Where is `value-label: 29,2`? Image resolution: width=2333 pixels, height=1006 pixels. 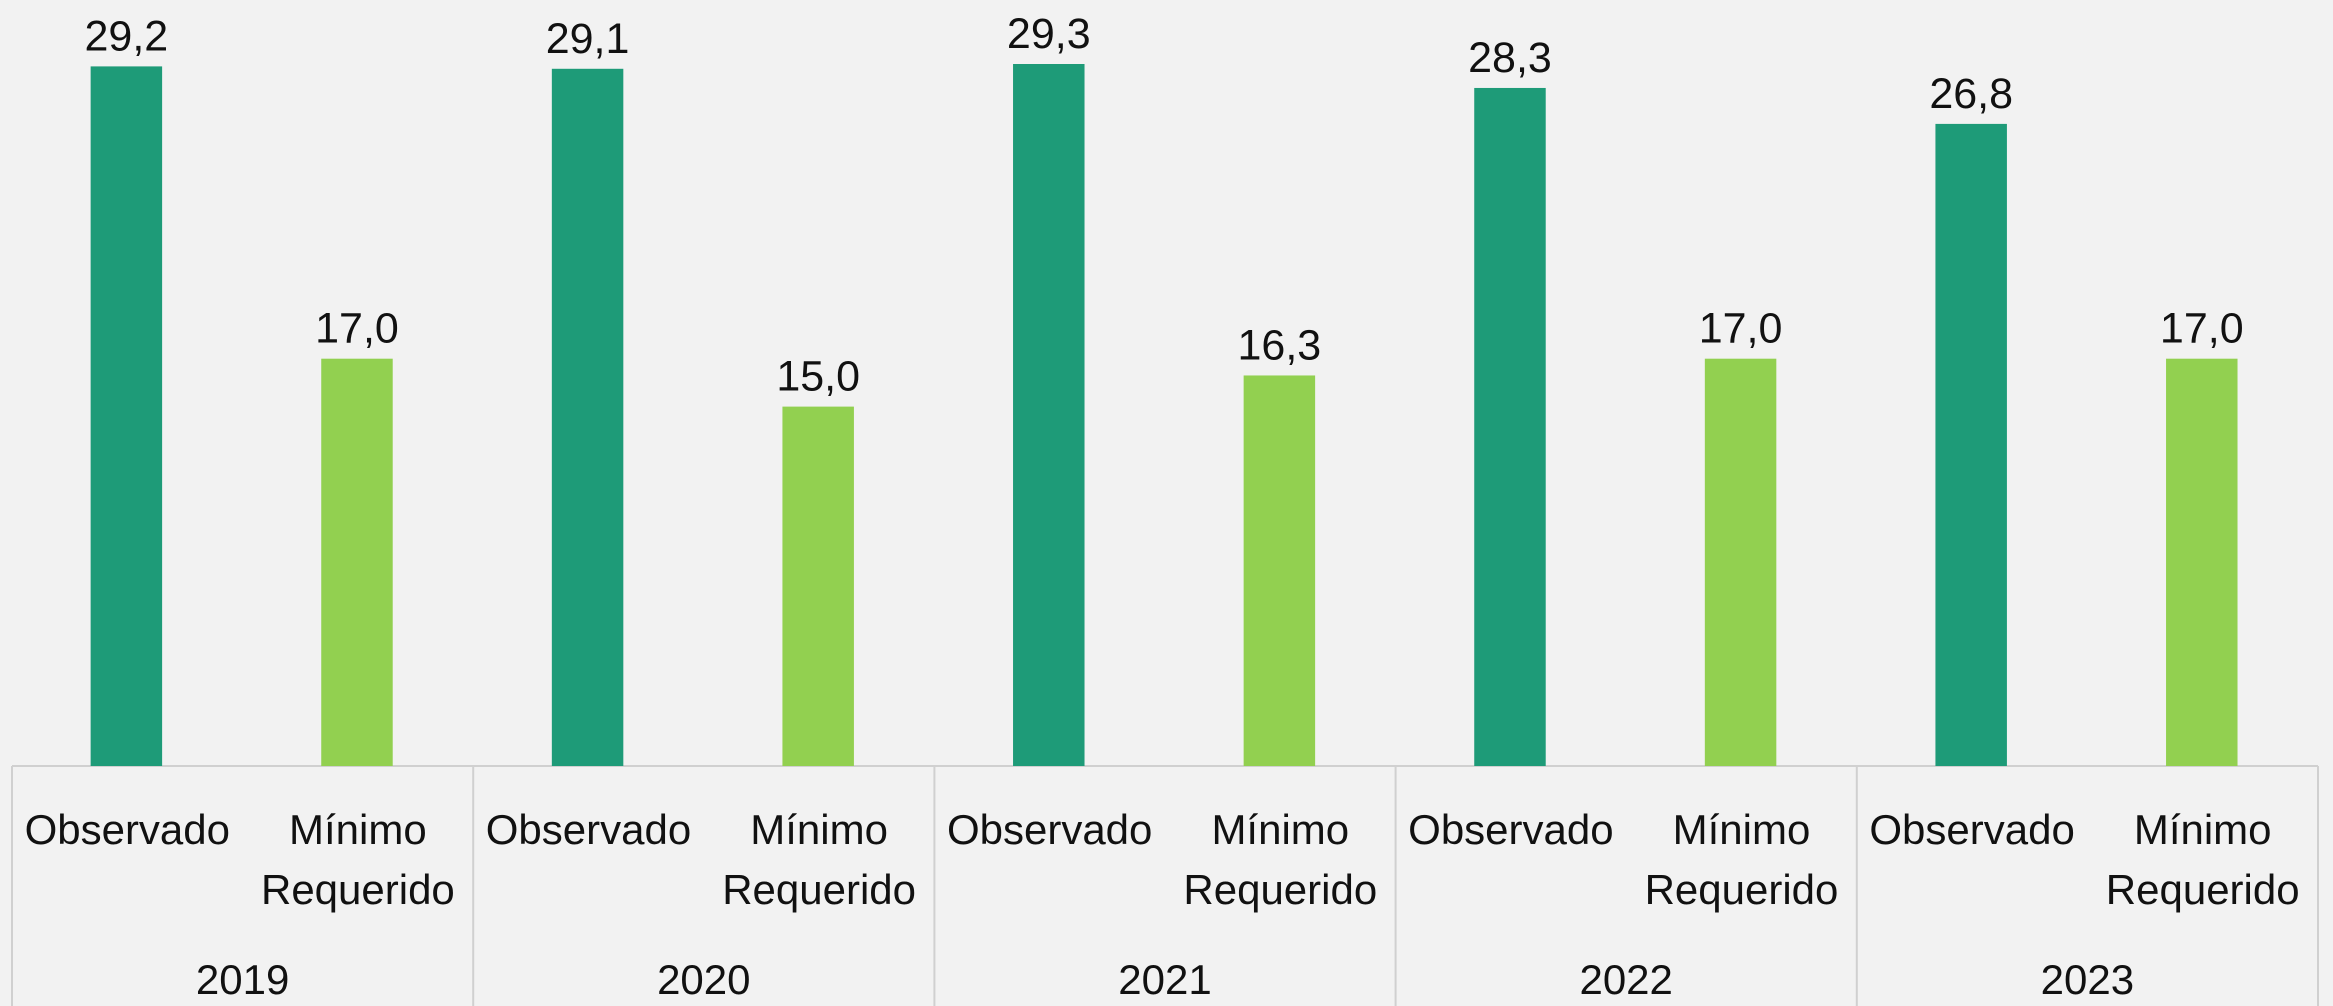
value-label: 29,2 is located at coordinates (127, 36).